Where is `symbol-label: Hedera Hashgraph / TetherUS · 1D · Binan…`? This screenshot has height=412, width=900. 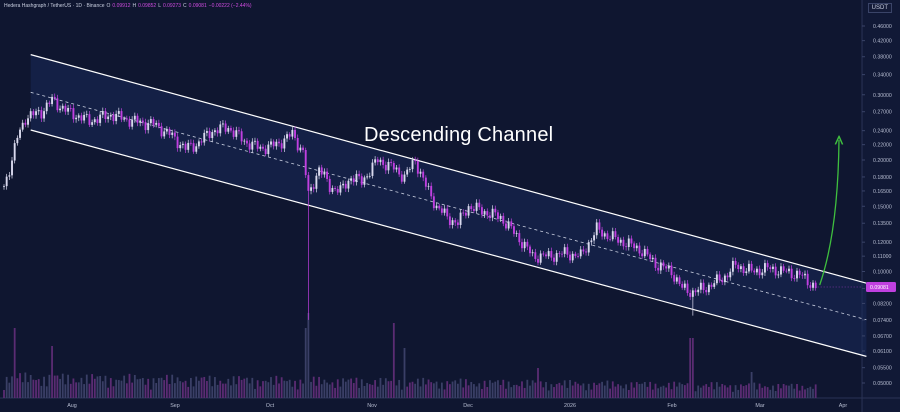 symbol-label: Hedera Hashgraph / TetherUS · 1D · Binan… is located at coordinates (54, 6).